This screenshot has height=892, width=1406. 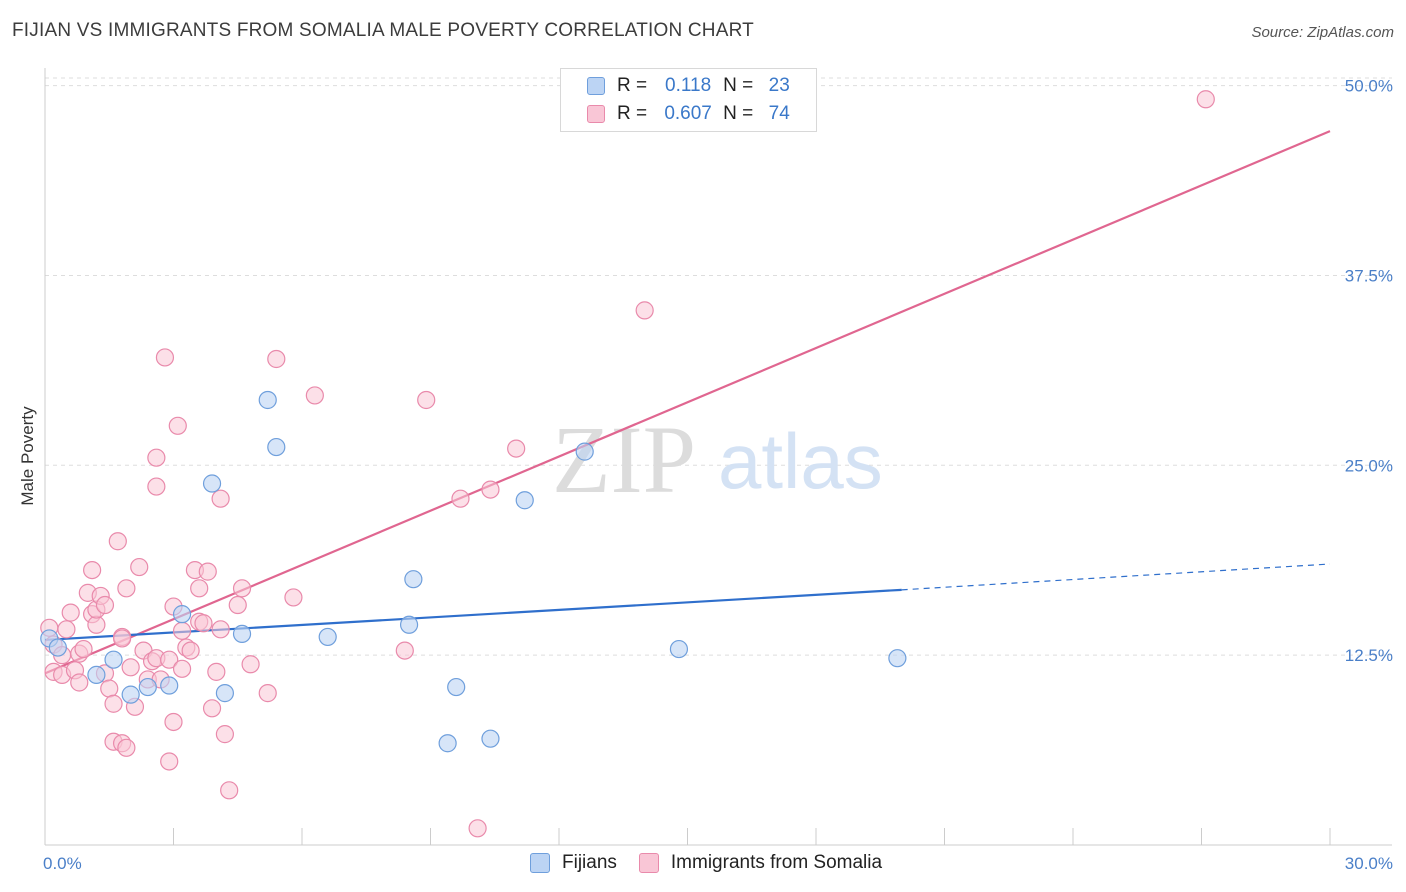 I want to click on series-legend: Fijians Immigrants from Somalia, so click(x=717, y=863).